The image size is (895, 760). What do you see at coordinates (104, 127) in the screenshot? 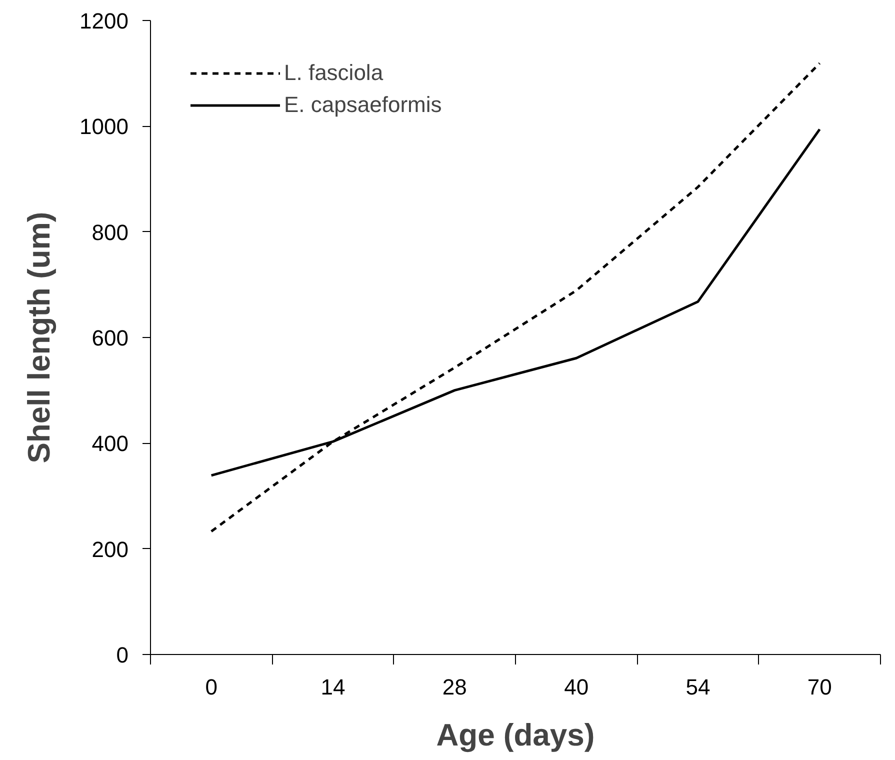
I see `y-tick-label: 1000` at bounding box center [104, 127].